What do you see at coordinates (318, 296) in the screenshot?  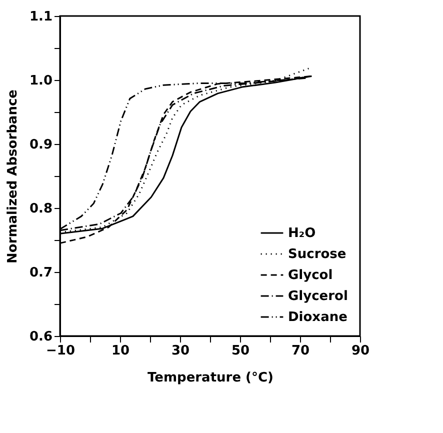 I see `legend-label: Glycerol` at bounding box center [318, 296].